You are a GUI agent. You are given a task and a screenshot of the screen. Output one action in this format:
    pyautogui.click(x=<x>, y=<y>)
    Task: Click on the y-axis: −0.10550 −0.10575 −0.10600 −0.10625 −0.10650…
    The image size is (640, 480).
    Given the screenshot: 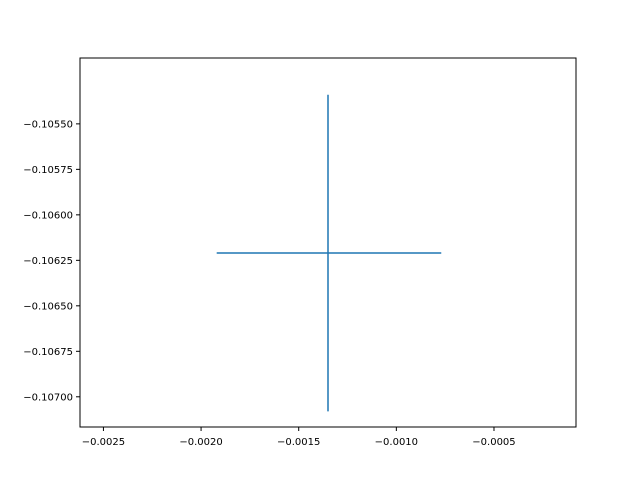 What is the action you would take?
    pyautogui.click(x=51, y=261)
    